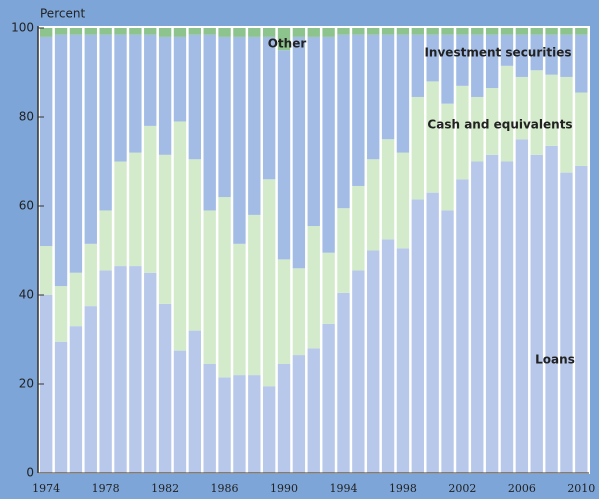 The image size is (599, 499). I want to click on y-tick-label: 80, so click(26, 117).